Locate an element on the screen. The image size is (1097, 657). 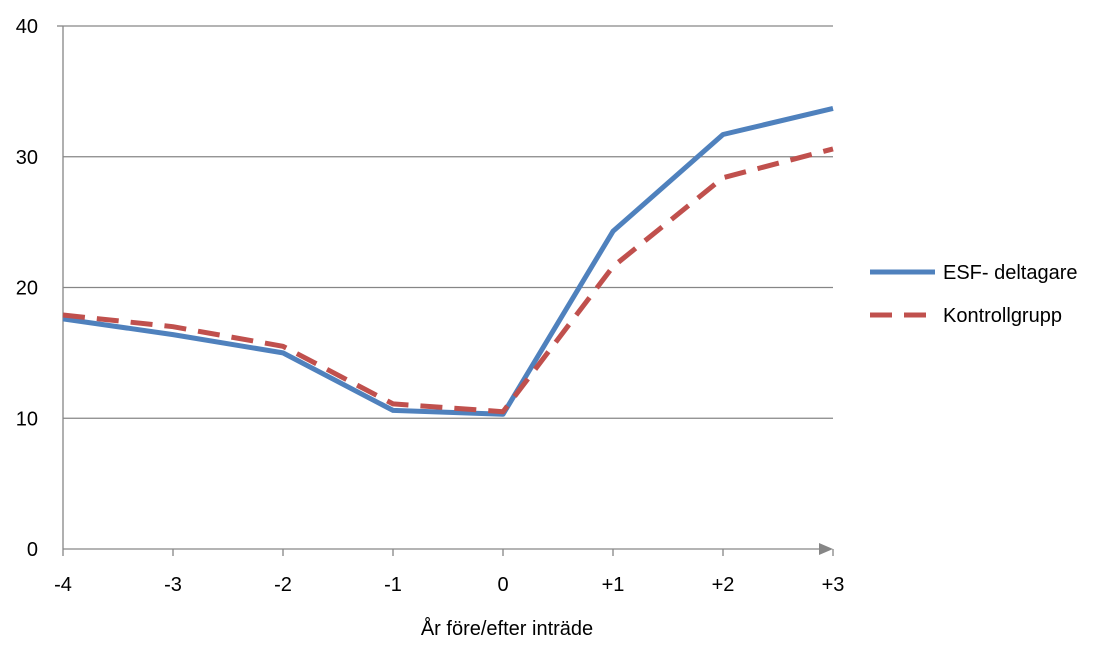
y-tick-label: 20 is located at coordinates (27, 289).